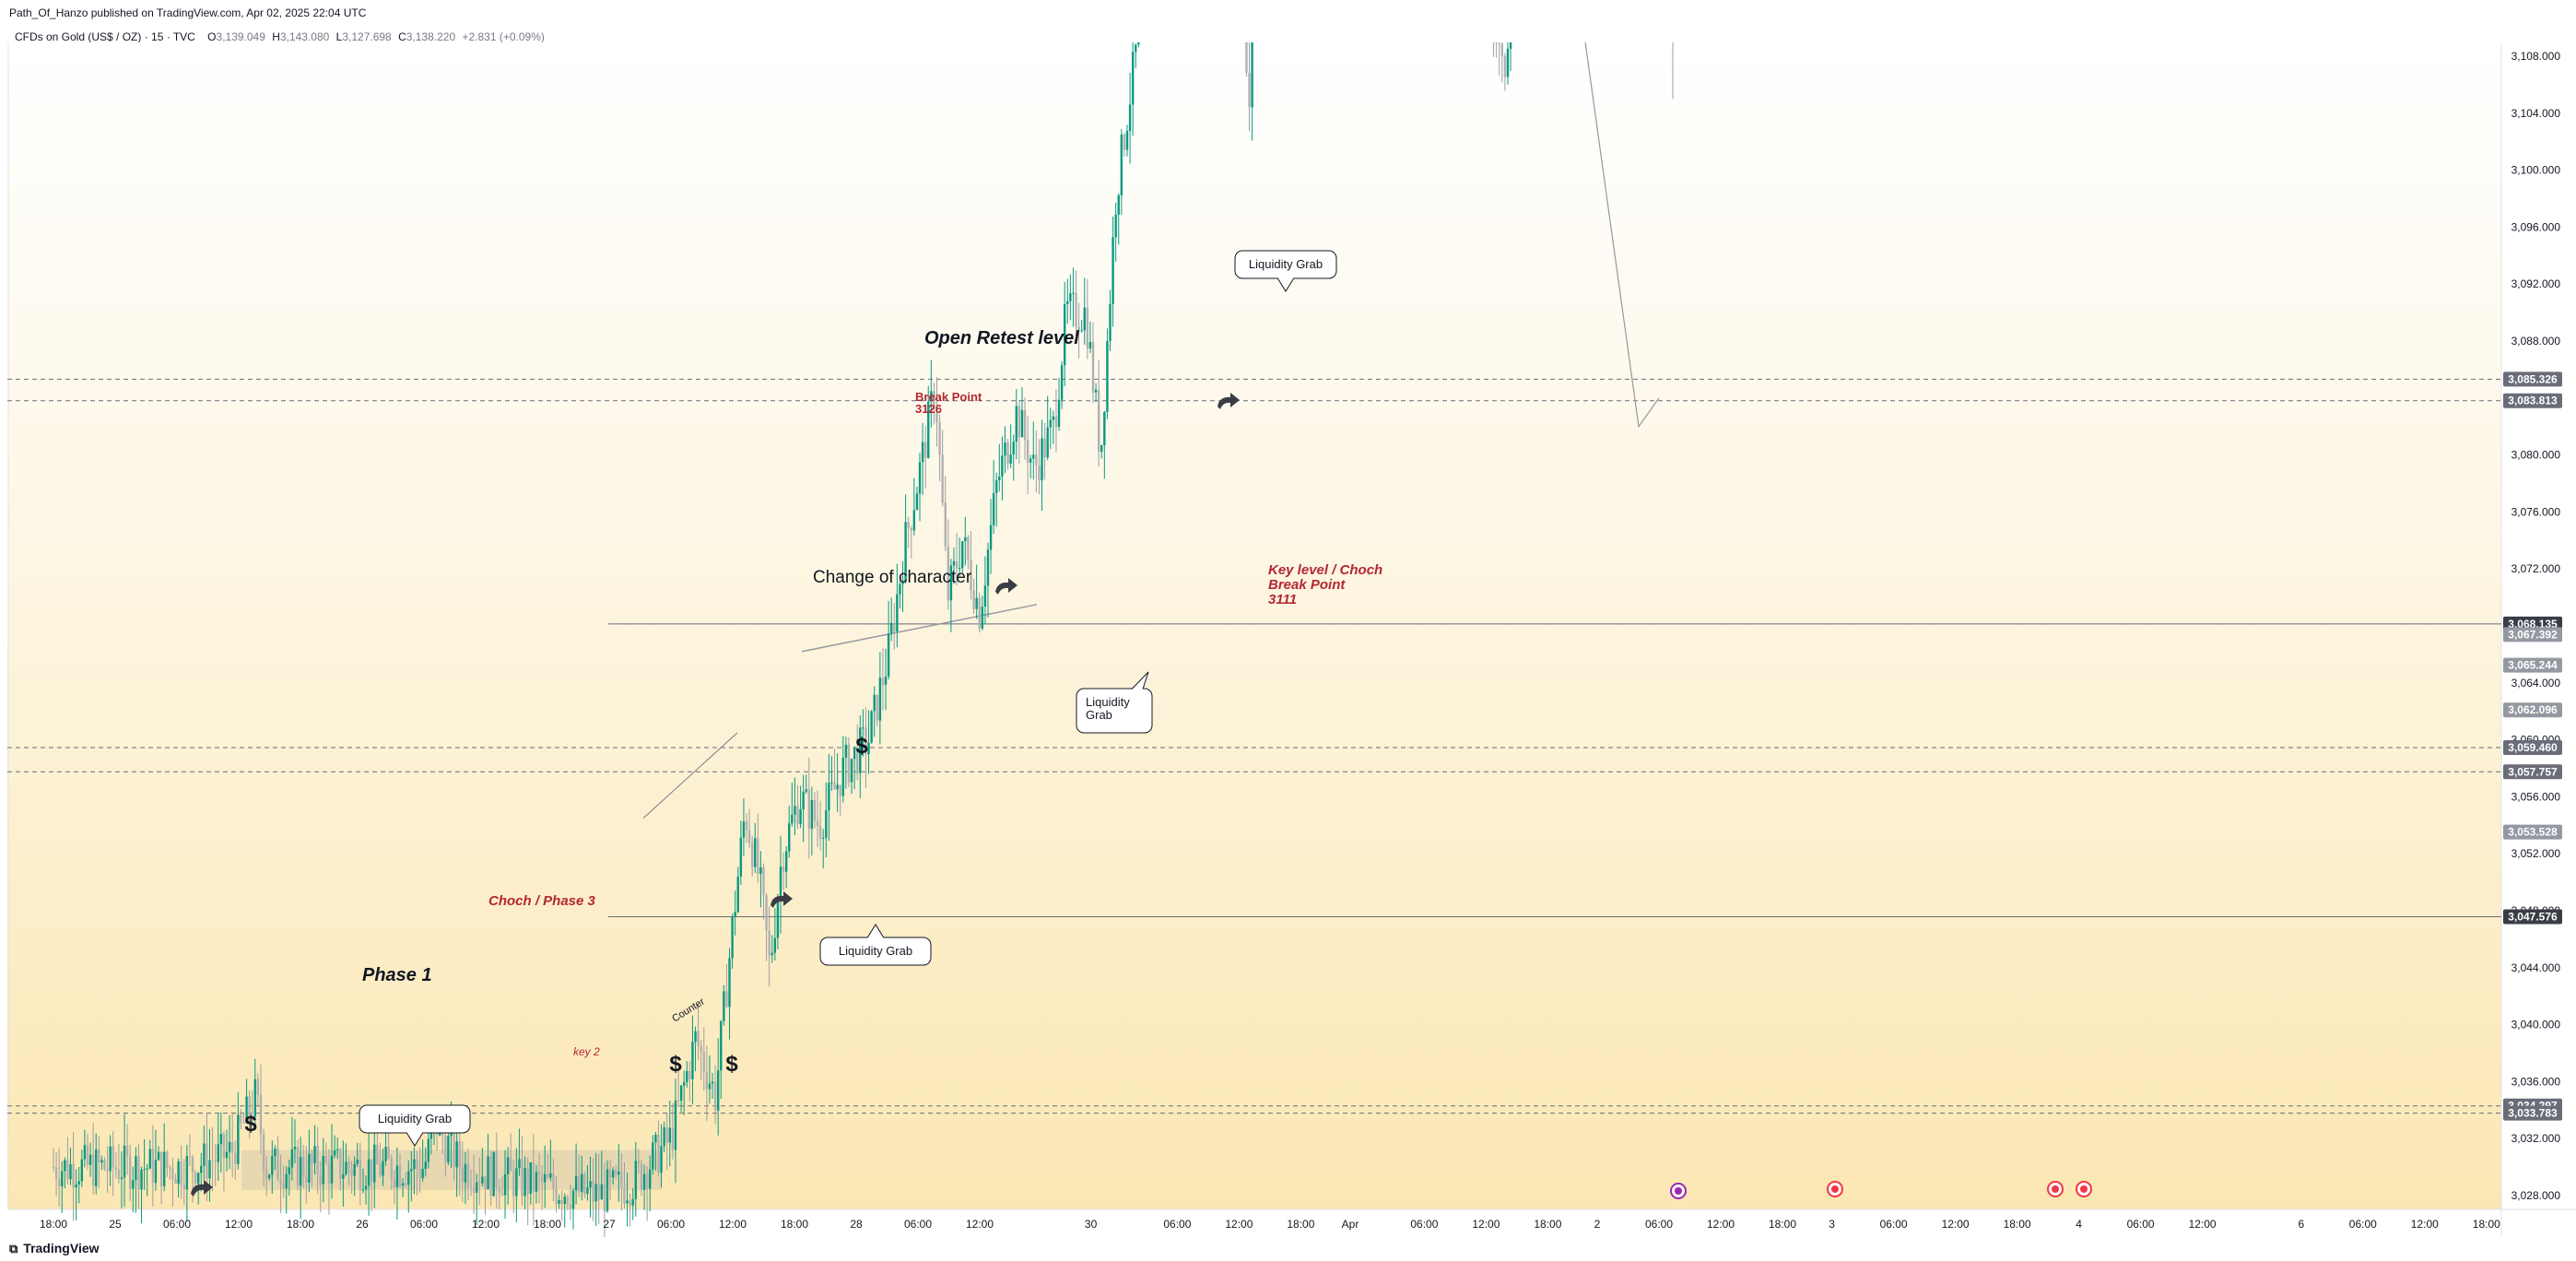 The height and width of the screenshot is (1261, 2576). What do you see at coordinates (105, 36) in the screenshot?
I see `symbol-name: CFDs on Gold (US$ / OZ) · 15 · TVC` at bounding box center [105, 36].